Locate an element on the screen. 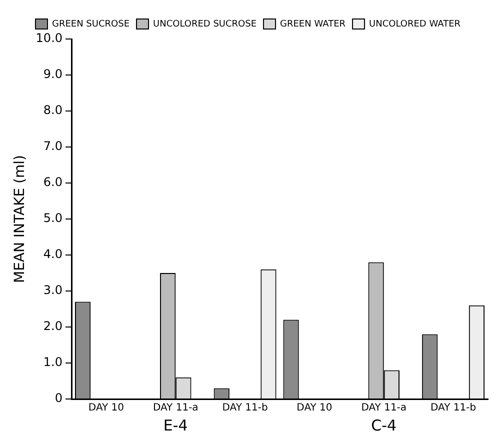  y-tick-label: 0 is located at coordinates (58, 398).